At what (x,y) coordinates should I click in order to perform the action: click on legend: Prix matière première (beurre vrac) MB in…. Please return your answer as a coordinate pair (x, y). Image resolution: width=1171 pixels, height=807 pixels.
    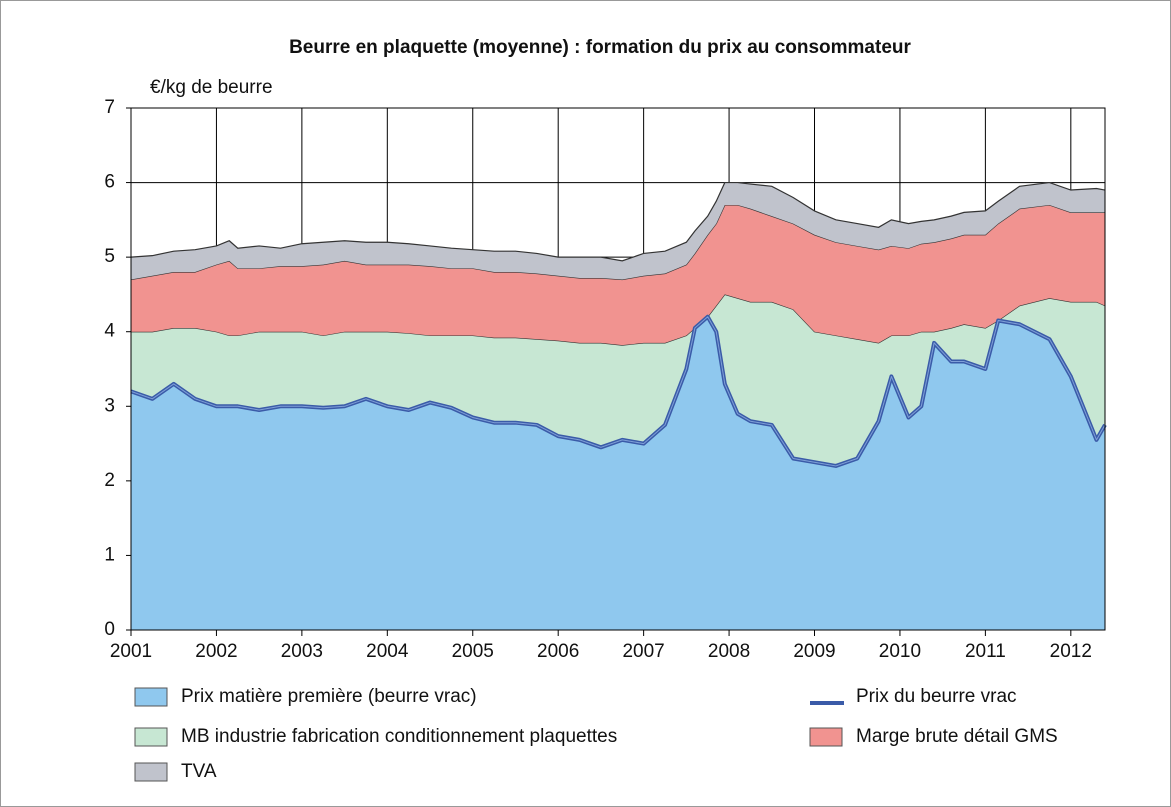
    Looking at the image, I should click on (596, 734).